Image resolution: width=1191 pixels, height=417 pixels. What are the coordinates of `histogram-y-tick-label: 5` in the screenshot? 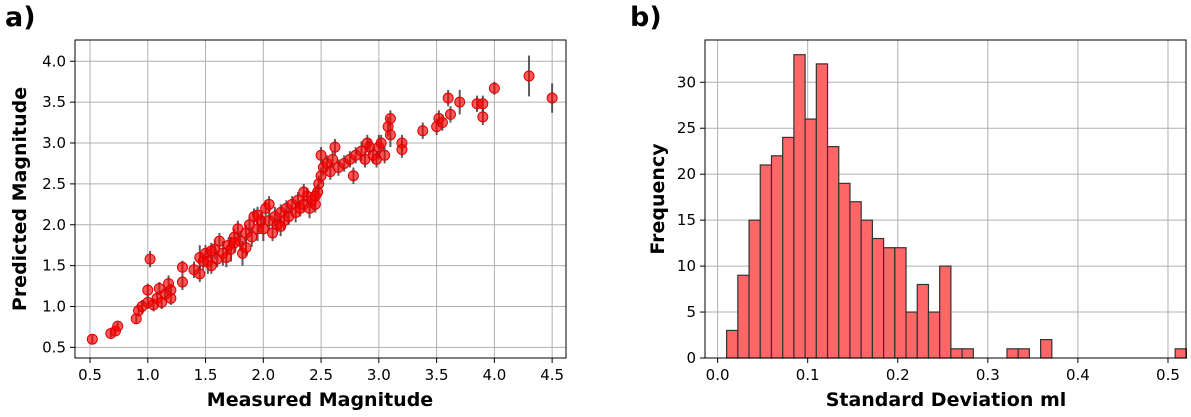 It's located at (691, 312).